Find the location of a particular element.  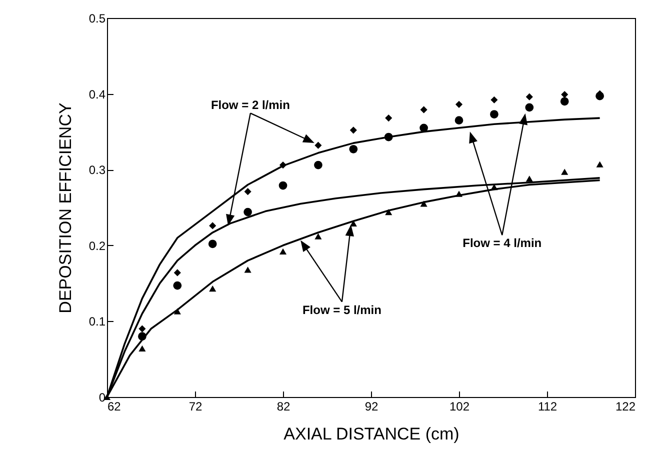

x-tick-label: 122 is located at coordinates (625, 407).